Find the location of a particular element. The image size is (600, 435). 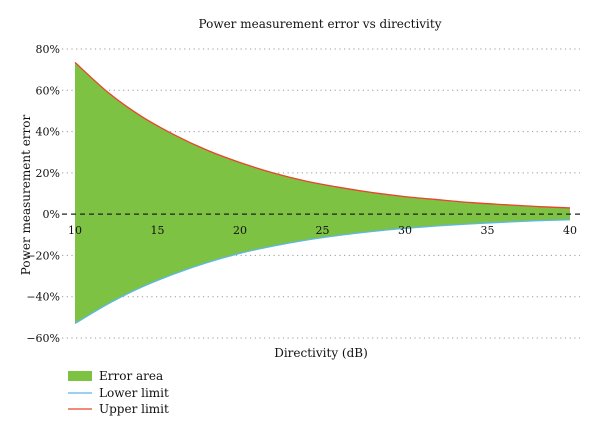

y-tick-label: 60% is located at coordinates (48, 90).